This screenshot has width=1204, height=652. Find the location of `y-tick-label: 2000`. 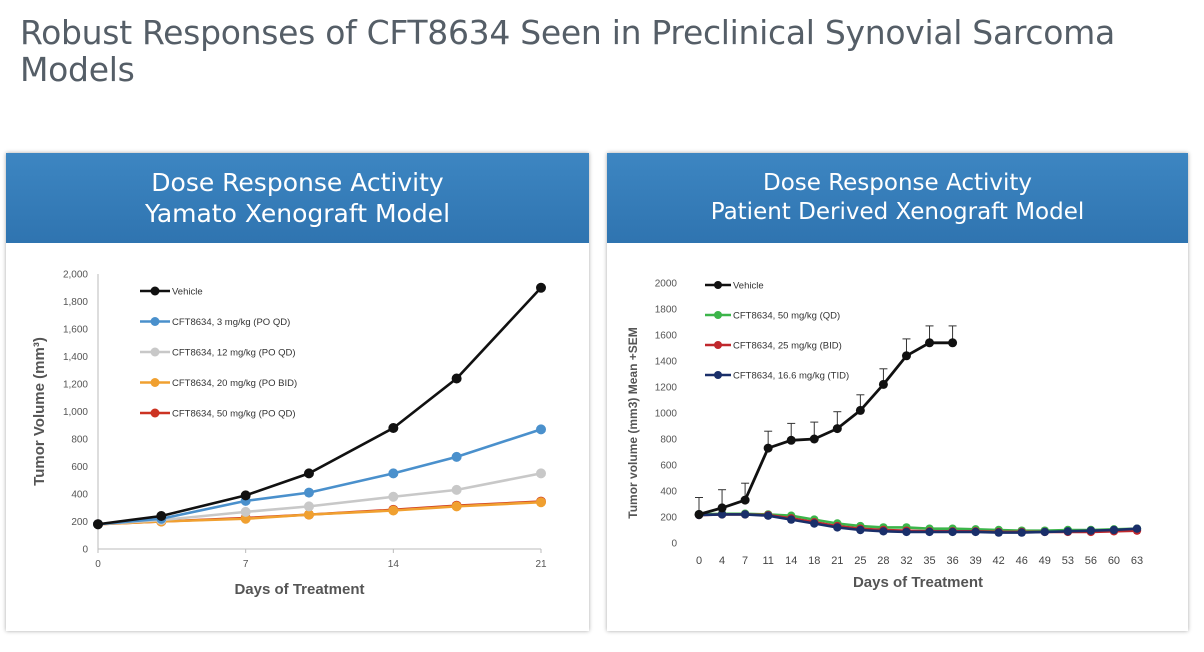

y-tick-label: 2000 is located at coordinates (666, 284).